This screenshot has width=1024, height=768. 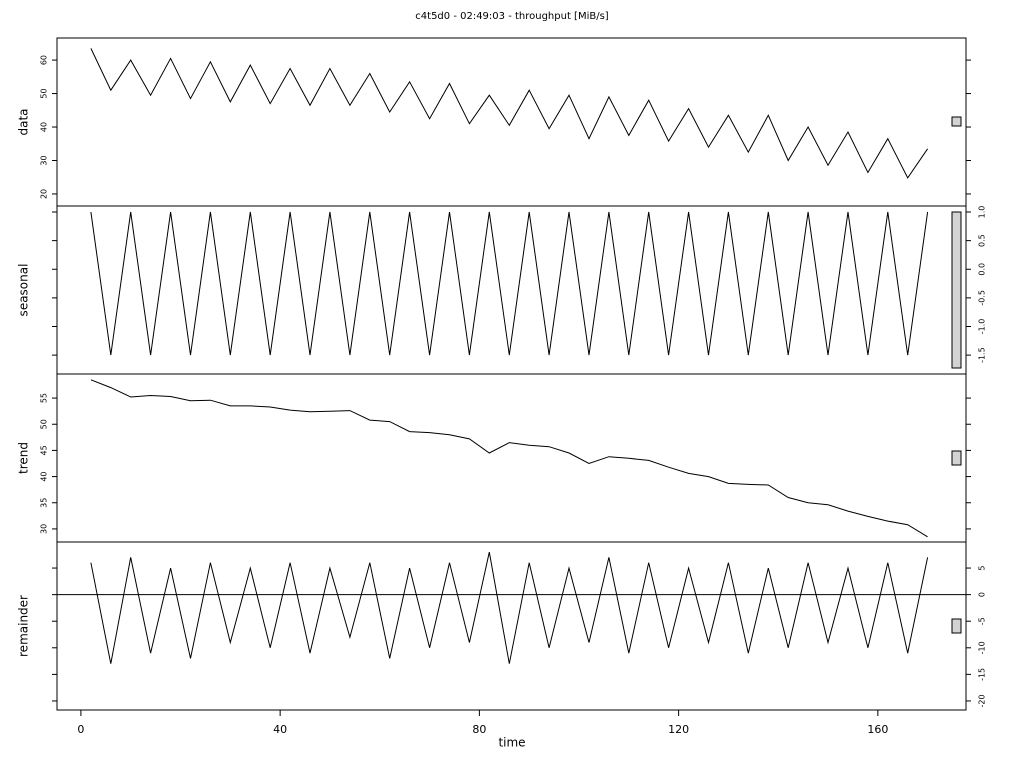 I want to click on y-tick-label: -5, so click(x=982, y=621).